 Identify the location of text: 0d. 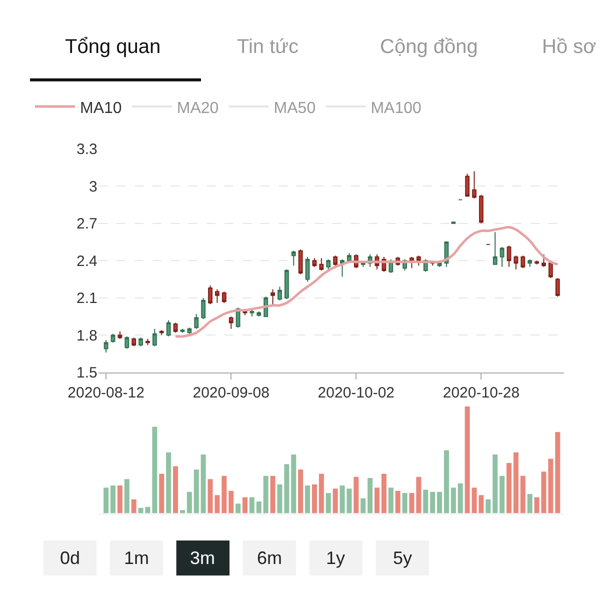
(70, 558).